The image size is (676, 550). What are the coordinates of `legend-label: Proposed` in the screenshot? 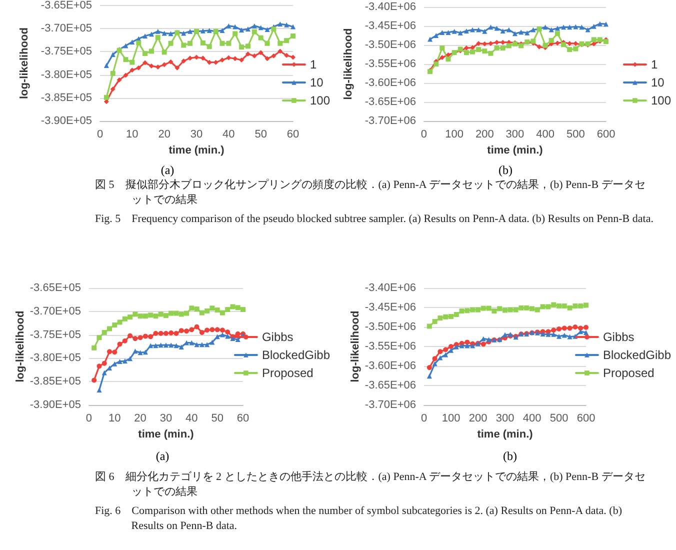 It's located at (628, 373).